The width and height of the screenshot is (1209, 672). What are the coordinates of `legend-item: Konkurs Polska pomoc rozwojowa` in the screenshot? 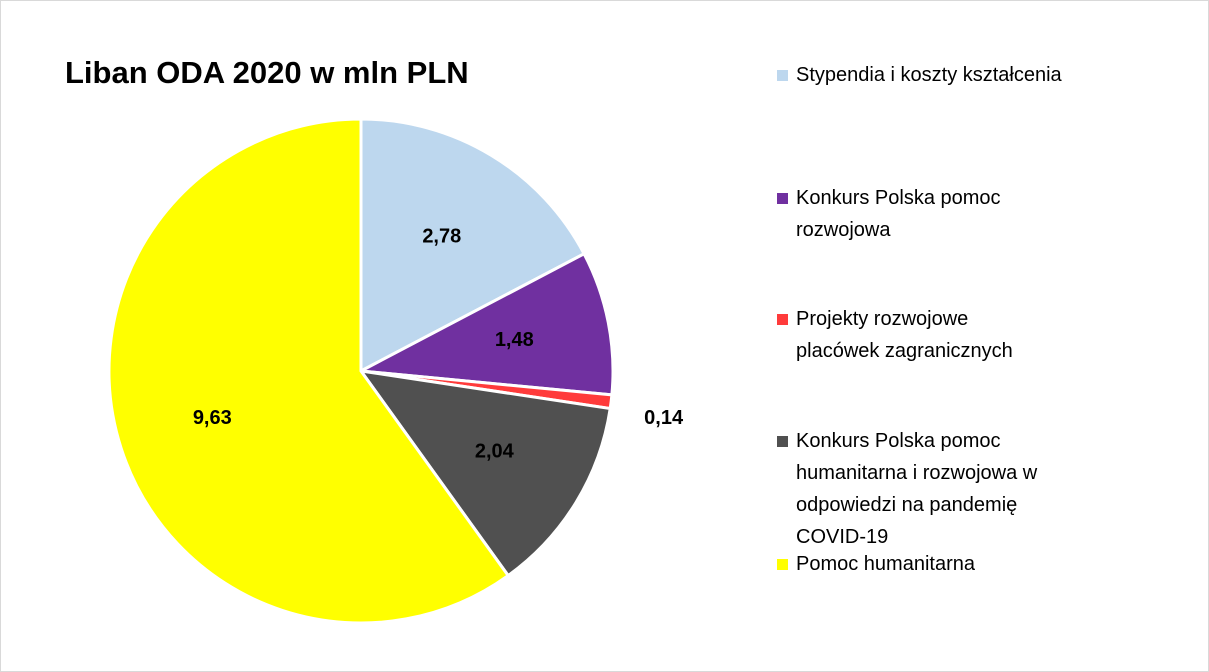 It's located at (922, 214).